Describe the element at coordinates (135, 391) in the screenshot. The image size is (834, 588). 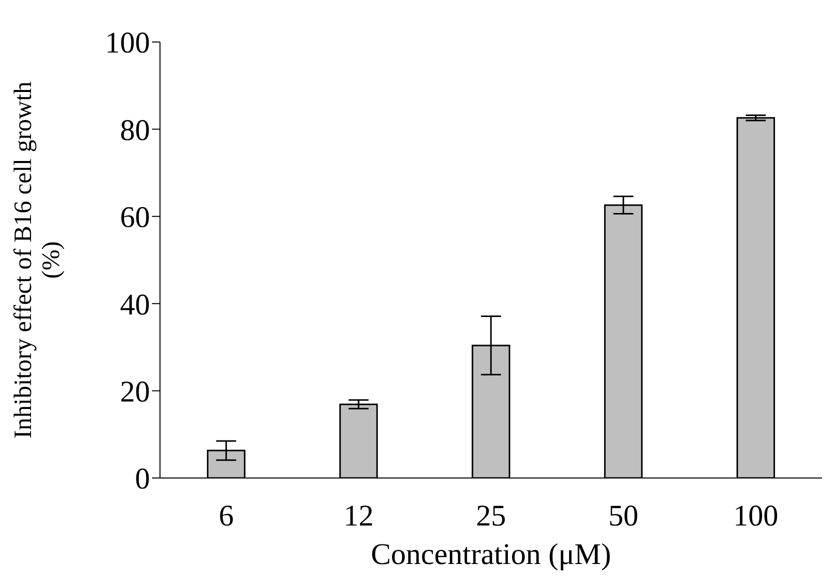
I see `y-tick-label: 20` at that location.